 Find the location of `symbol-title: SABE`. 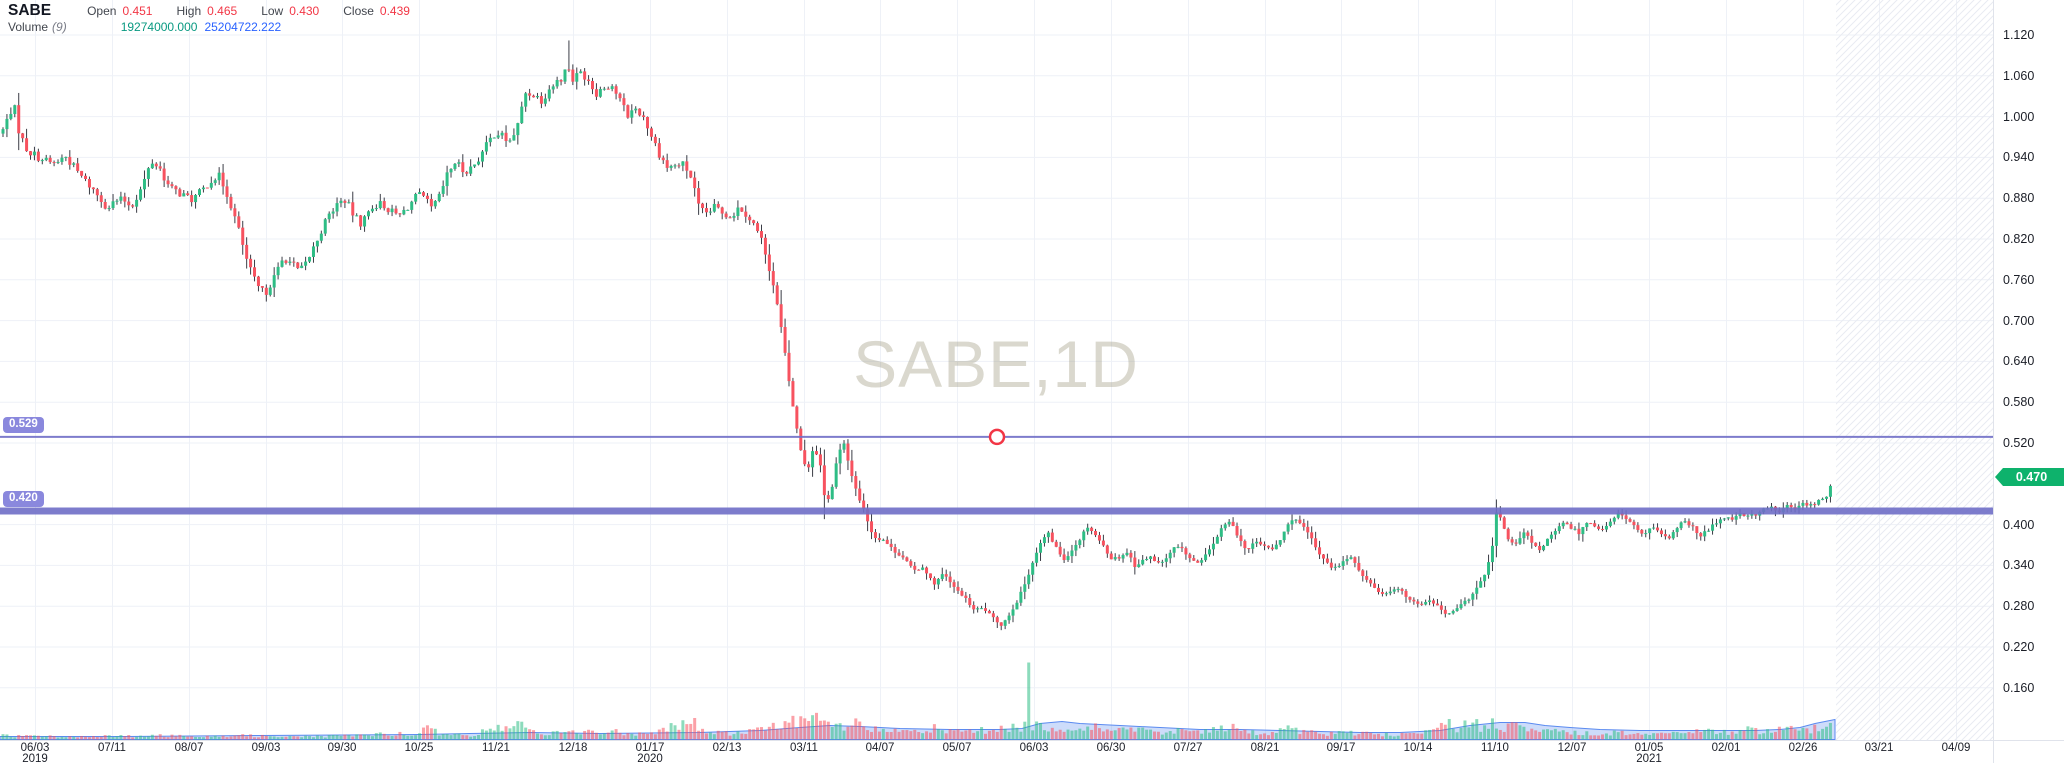

symbol-title: SABE is located at coordinates (30, 10).